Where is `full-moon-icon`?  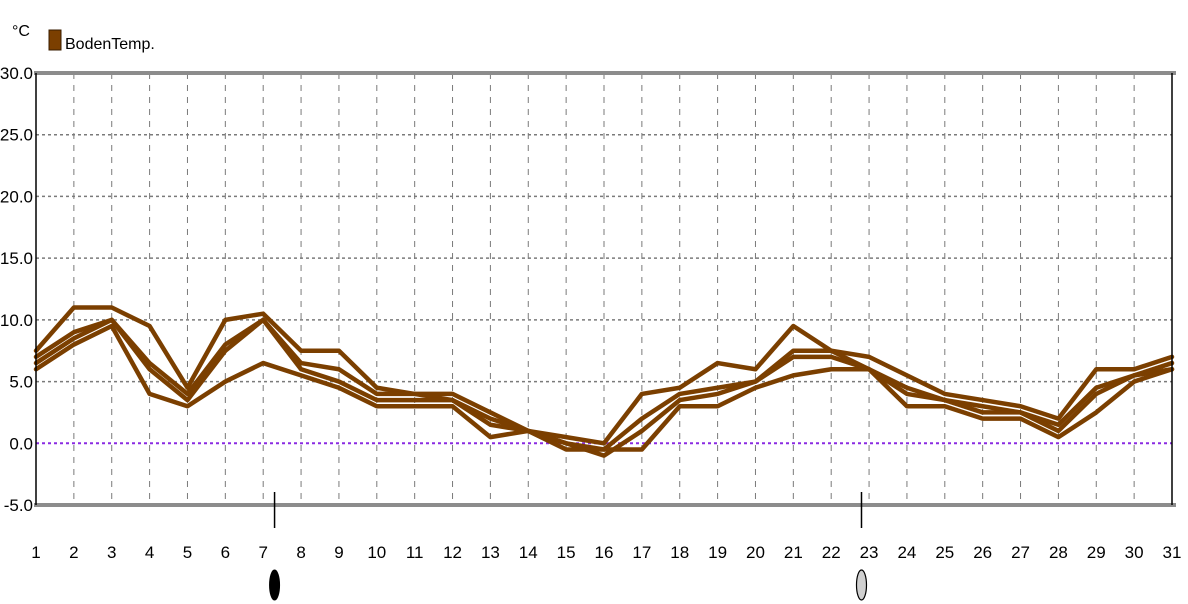 full-moon-icon is located at coordinates (861, 585).